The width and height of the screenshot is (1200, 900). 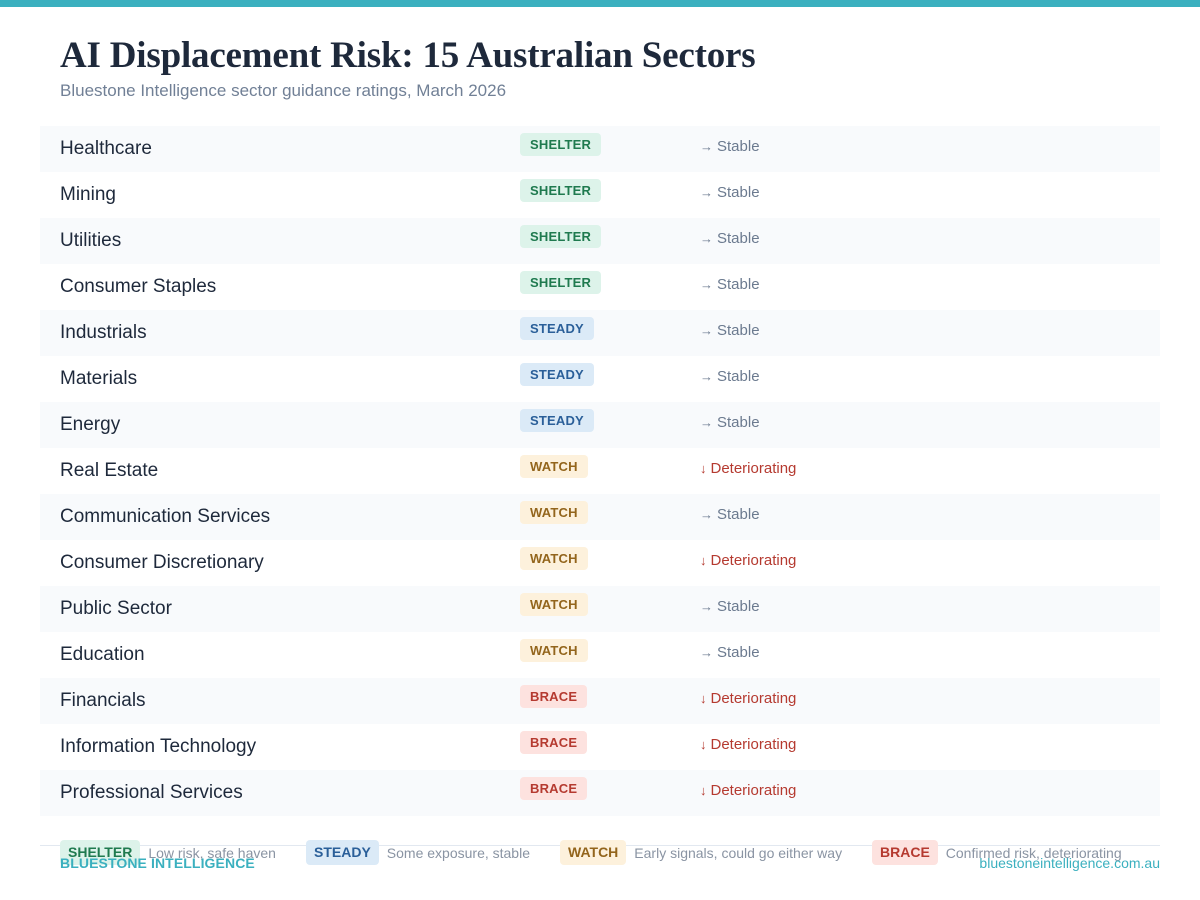 I want to click on table-row: Communication Services WATCH → Stable, so click(x=600, y=517).